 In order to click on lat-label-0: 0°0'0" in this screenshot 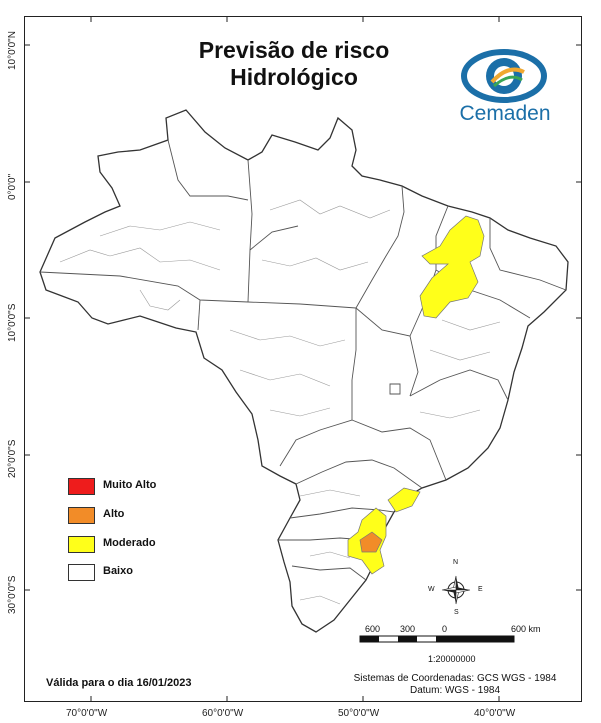, I will do `click(12, 186)`.